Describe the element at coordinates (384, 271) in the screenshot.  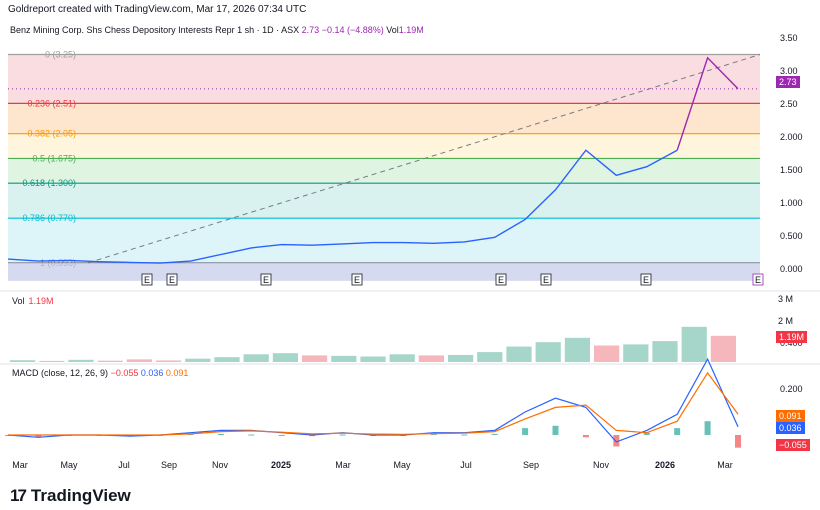
I see `earnings-strip` at that location.